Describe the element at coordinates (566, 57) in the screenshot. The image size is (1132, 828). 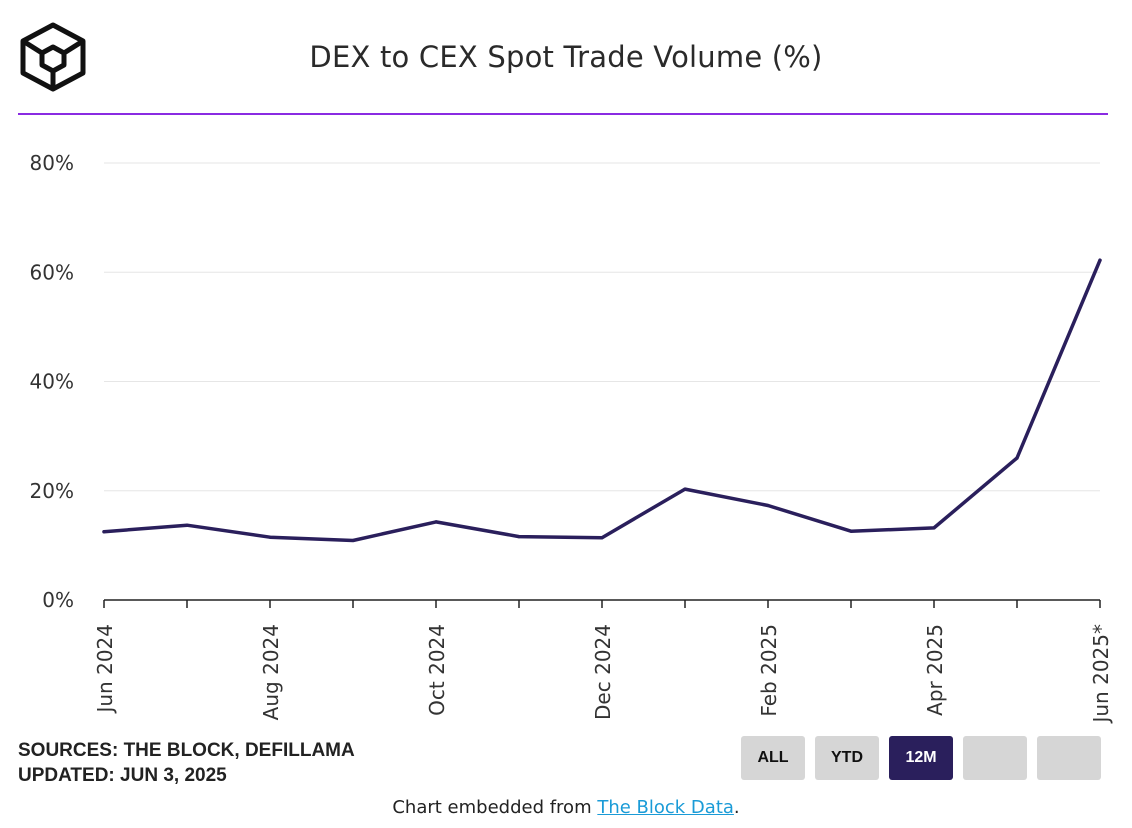
I see `page-title: DEX to CEX Spot Trade Volume (%)` at that location.